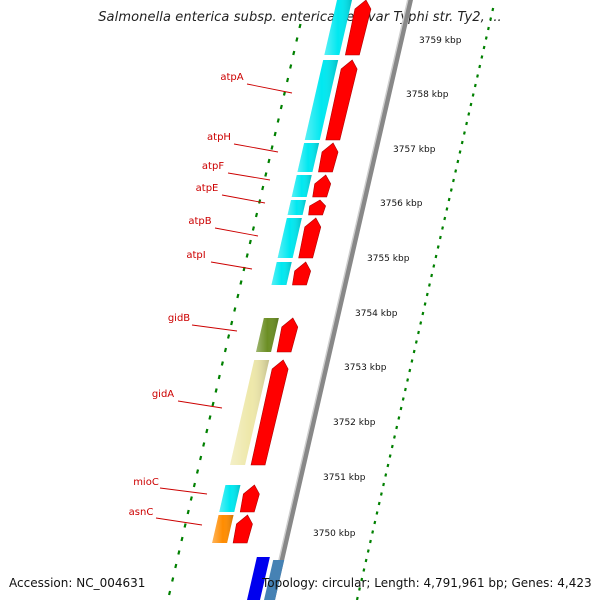 Image resolution: width=600 pixels, height=600 pixels. I want to click on atpb-arrow, so click(310, 238).